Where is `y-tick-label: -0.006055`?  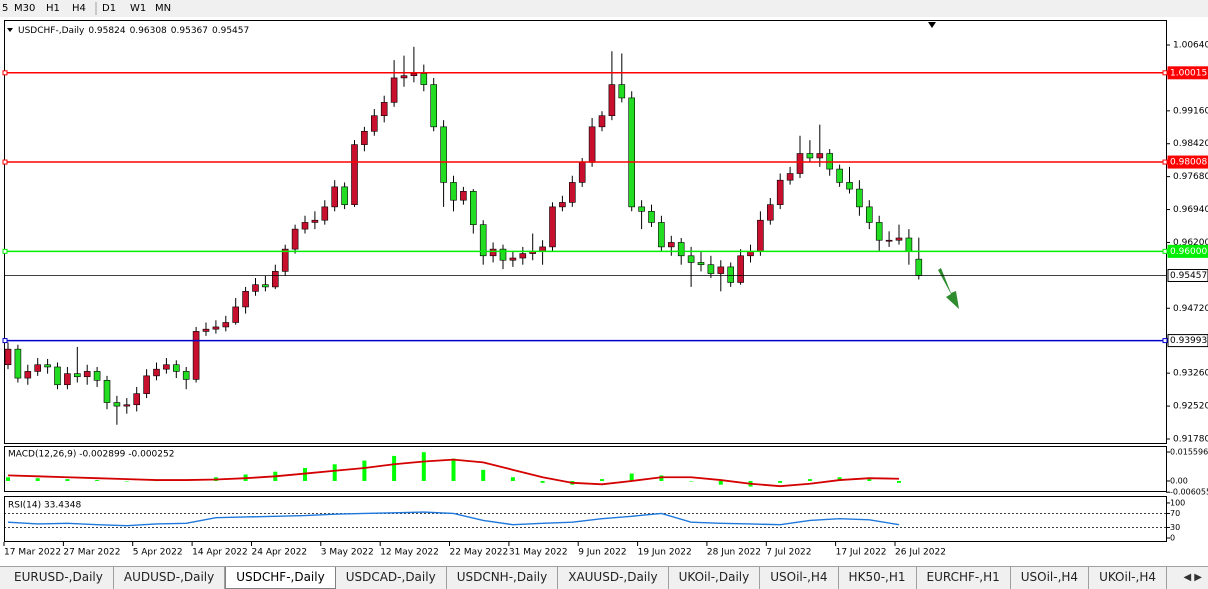 y-tick-label: -0.006055 is located at coordinates (1189, 492).